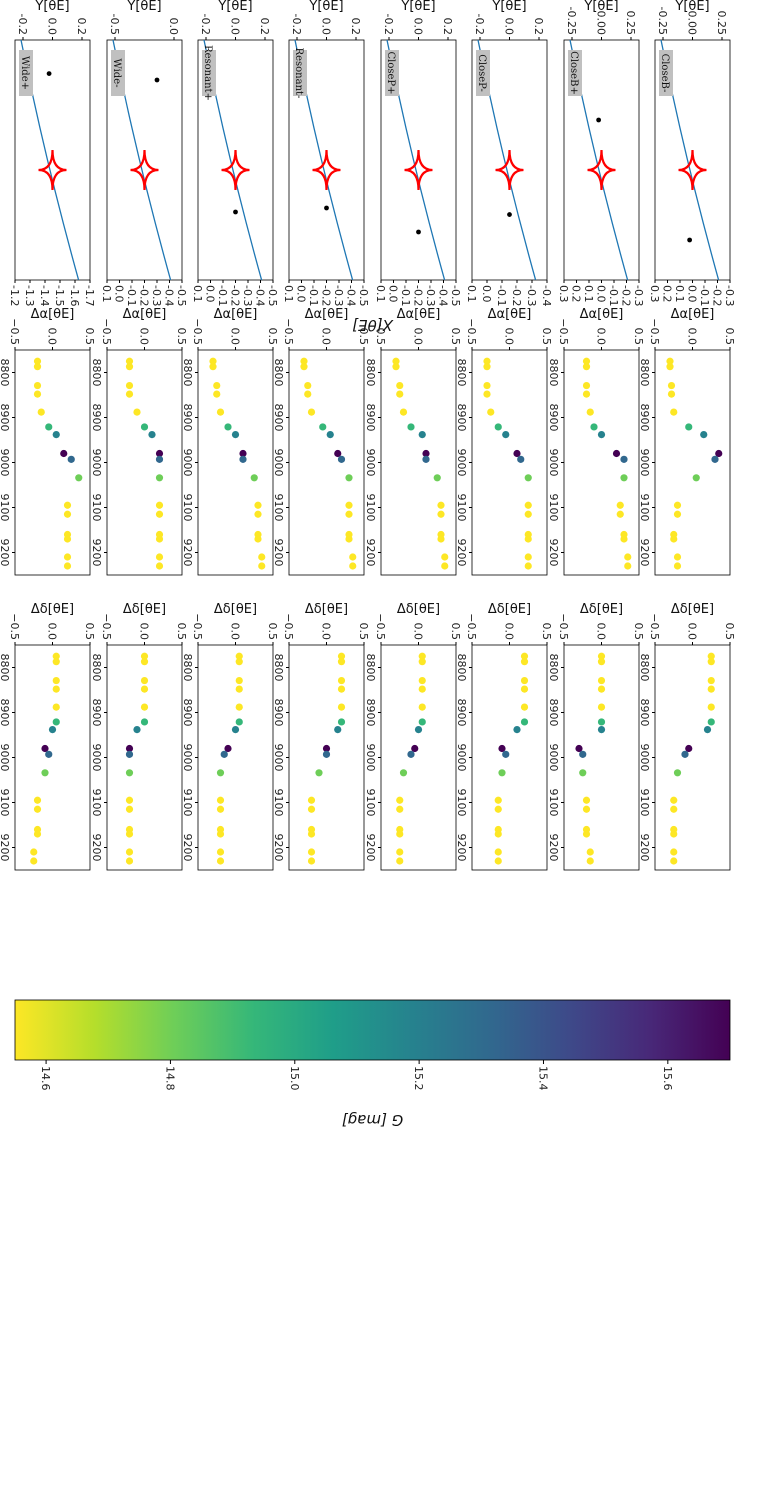 This screenshot has height=1495, width=780. Describe the element at coordinates (571, 21) in the screenshot. I see `y-tick-label: -0.25` at that location.